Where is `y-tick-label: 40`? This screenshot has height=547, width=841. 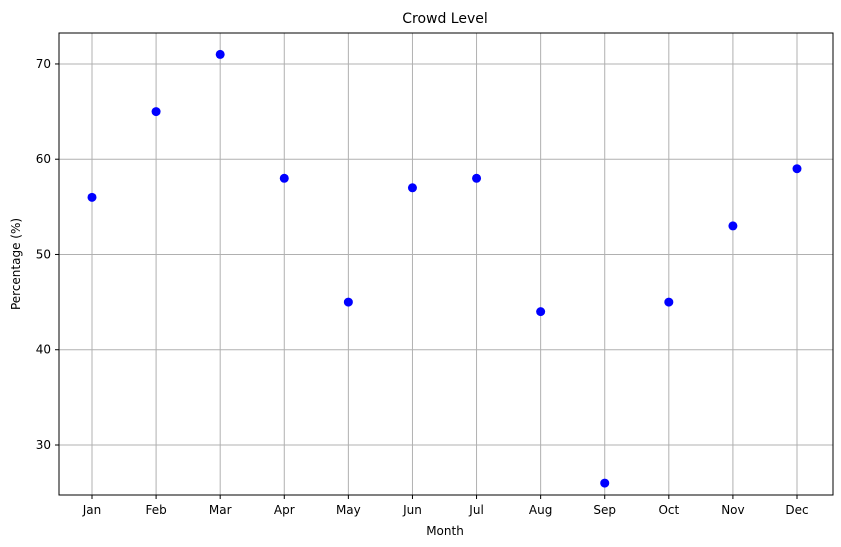
y-tick-label: 40 is located at coordinates (43, 350).